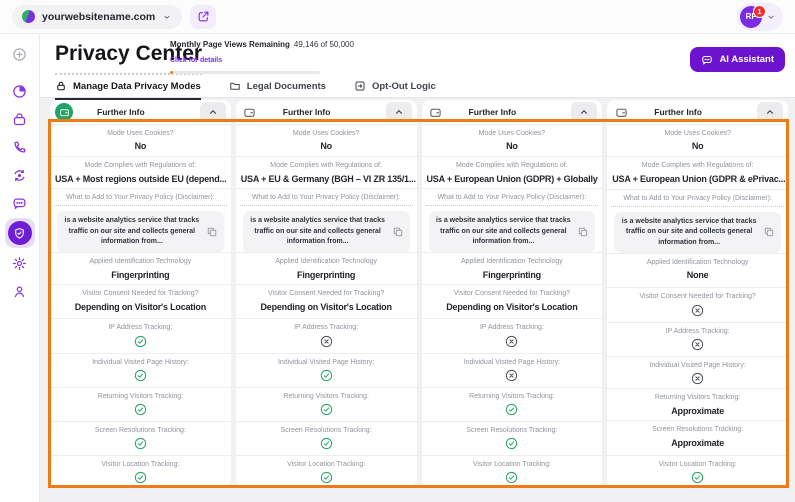 This screenshot has width=795, height=502. I want to click on ai-assistant-button: AI Assistant, so click(737, 59).